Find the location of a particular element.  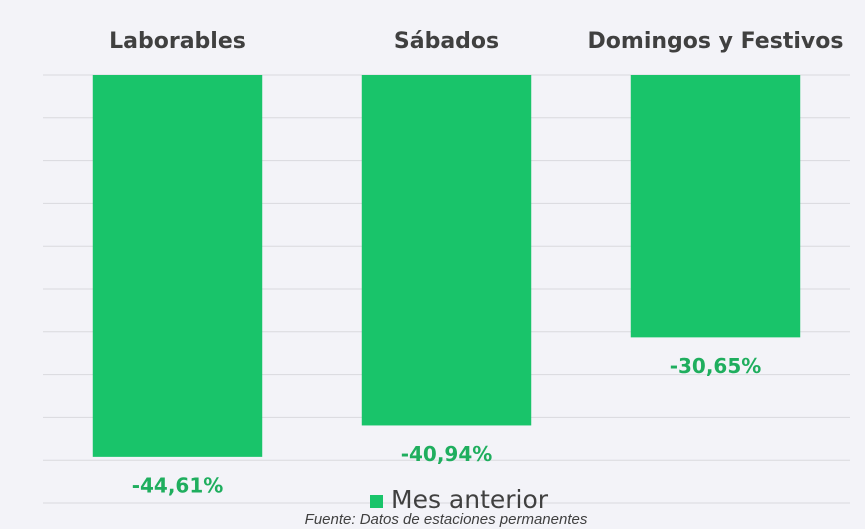

legend-swatch is located at coordinates (376, 501).